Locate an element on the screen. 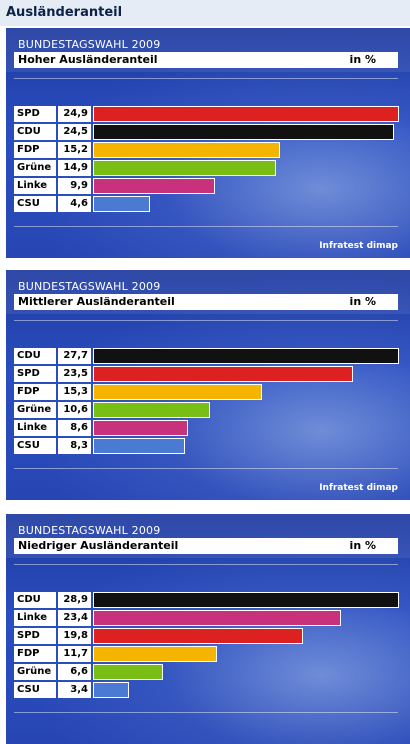  bar-row: SPD 23,5 is located at coordinates (206, 374).